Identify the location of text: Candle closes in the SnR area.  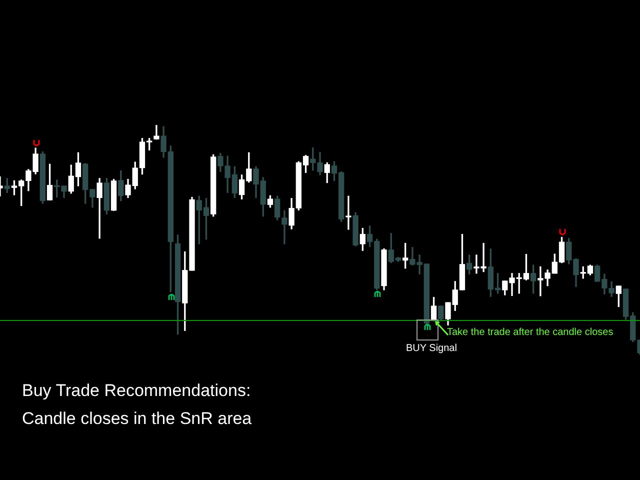
(137, 419).